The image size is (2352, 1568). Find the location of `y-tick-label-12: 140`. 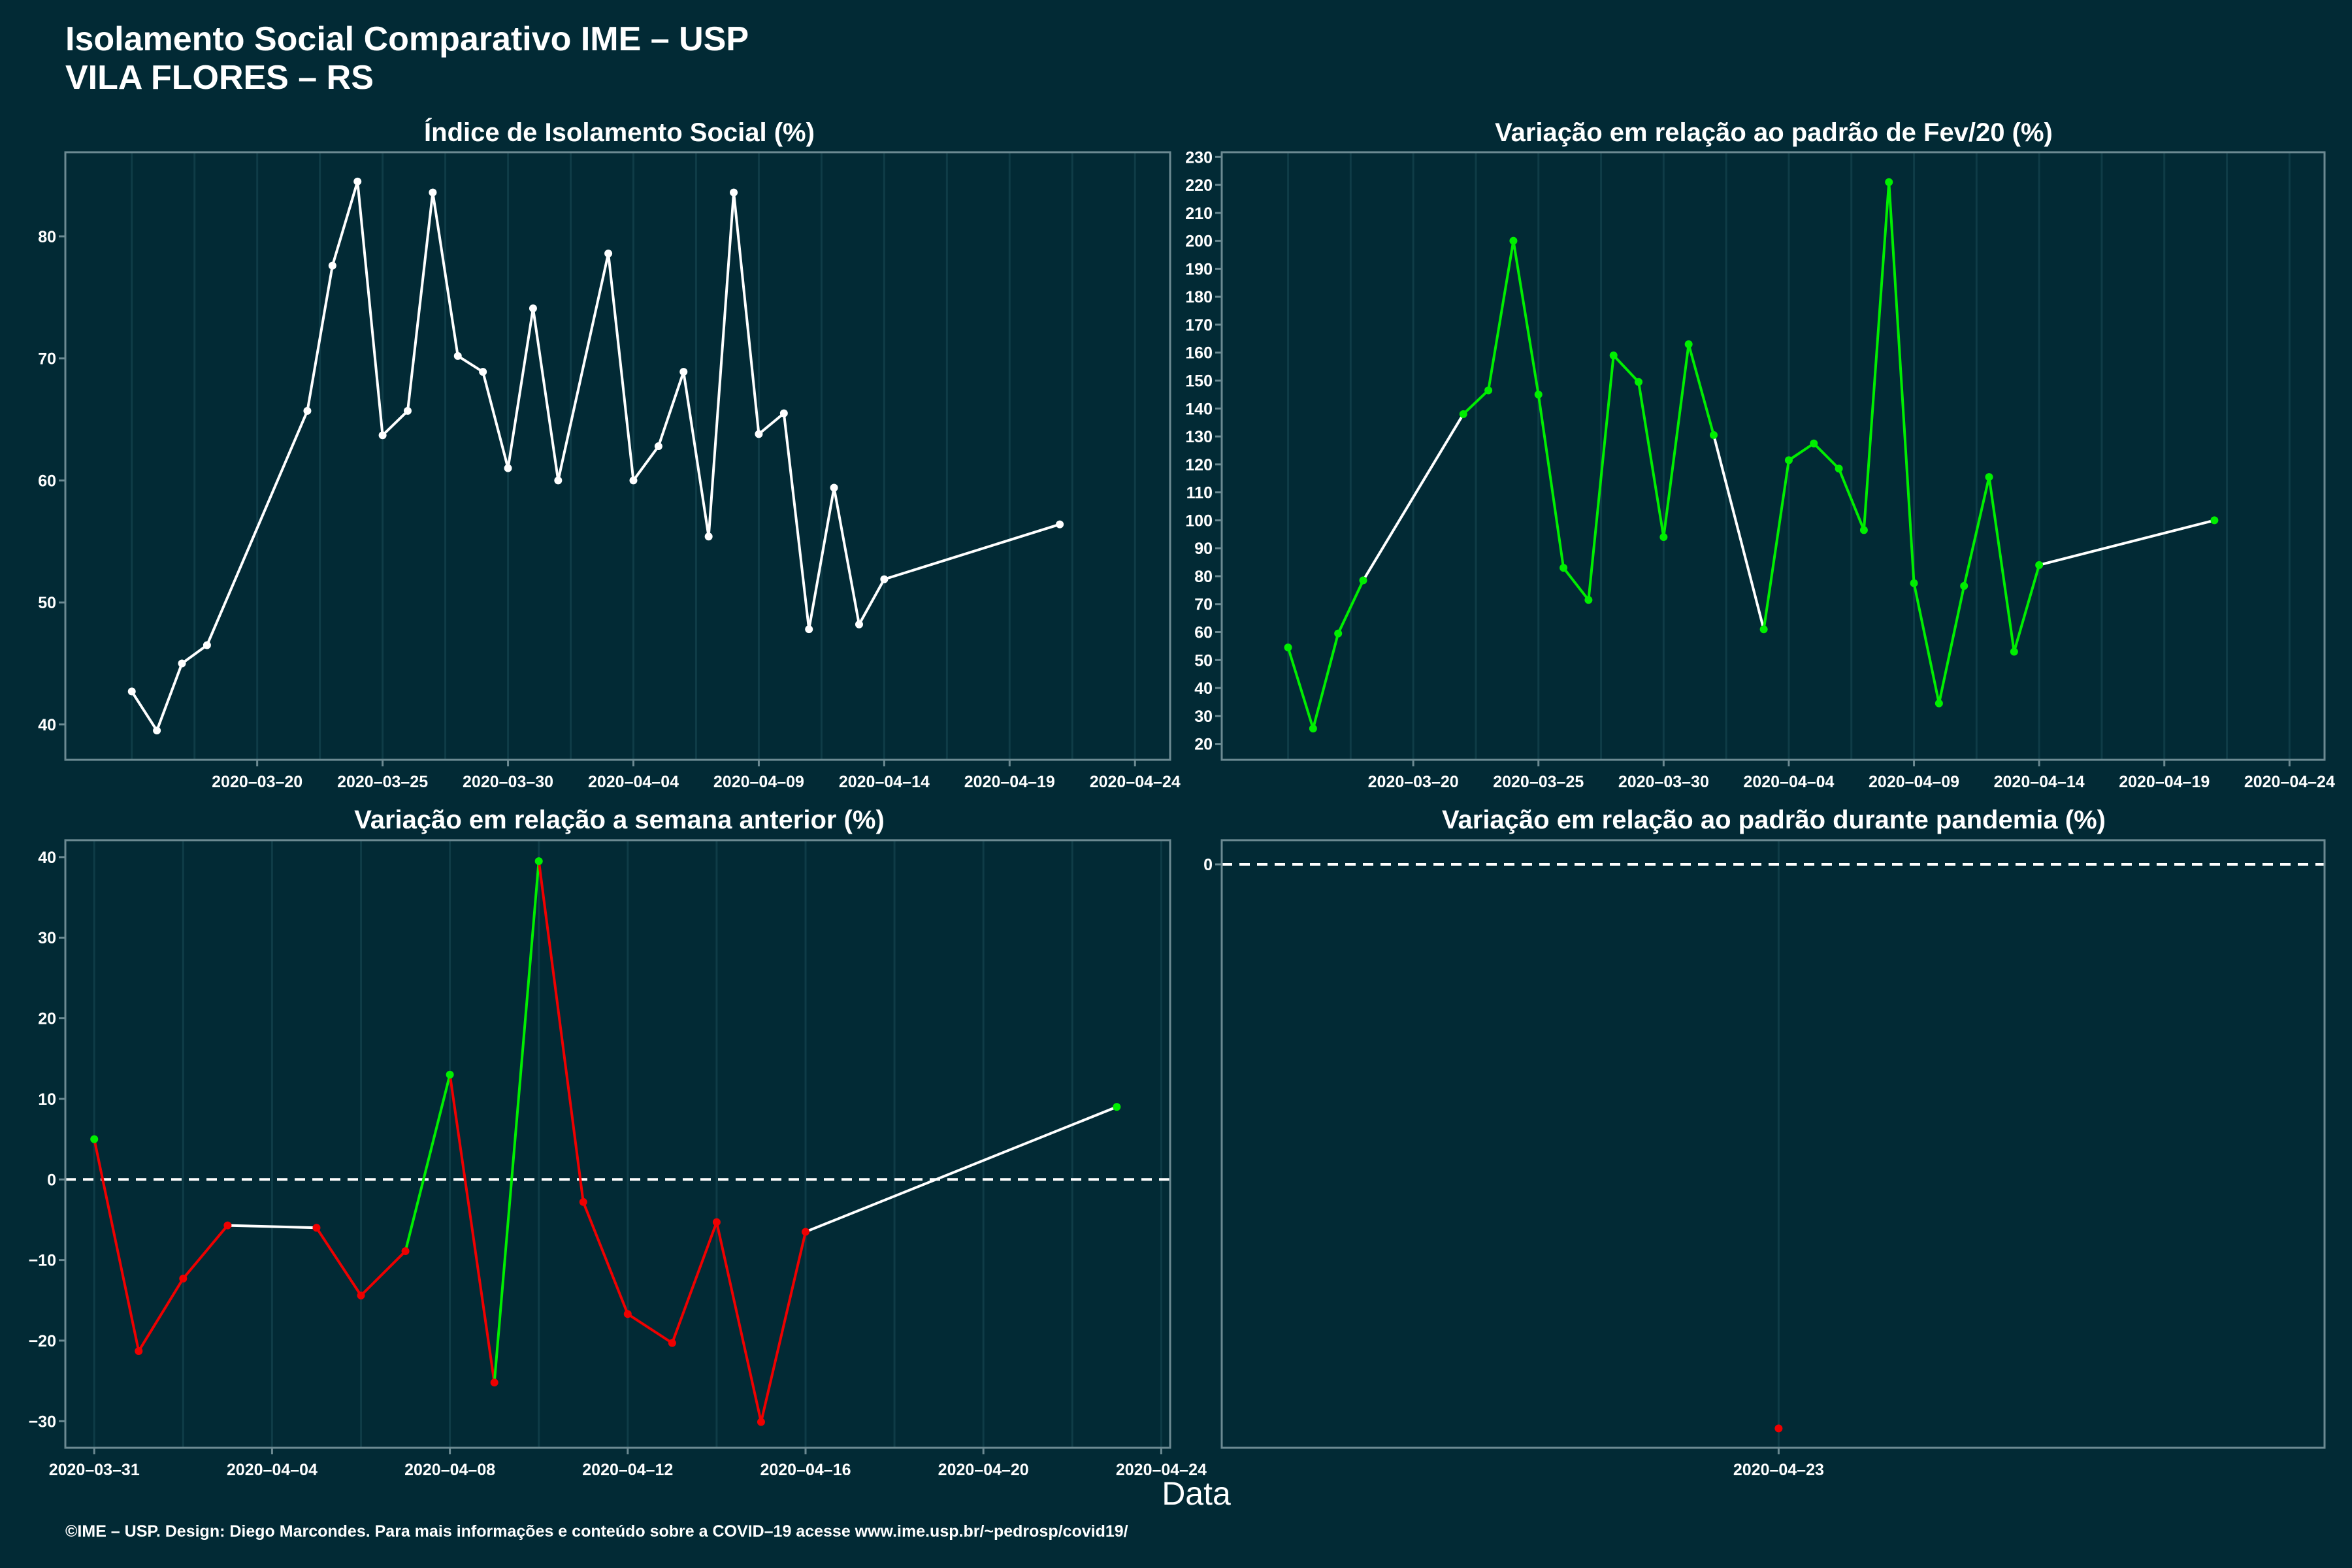

y-tick-label-12: 140 is located at coordinates (1199, 409).